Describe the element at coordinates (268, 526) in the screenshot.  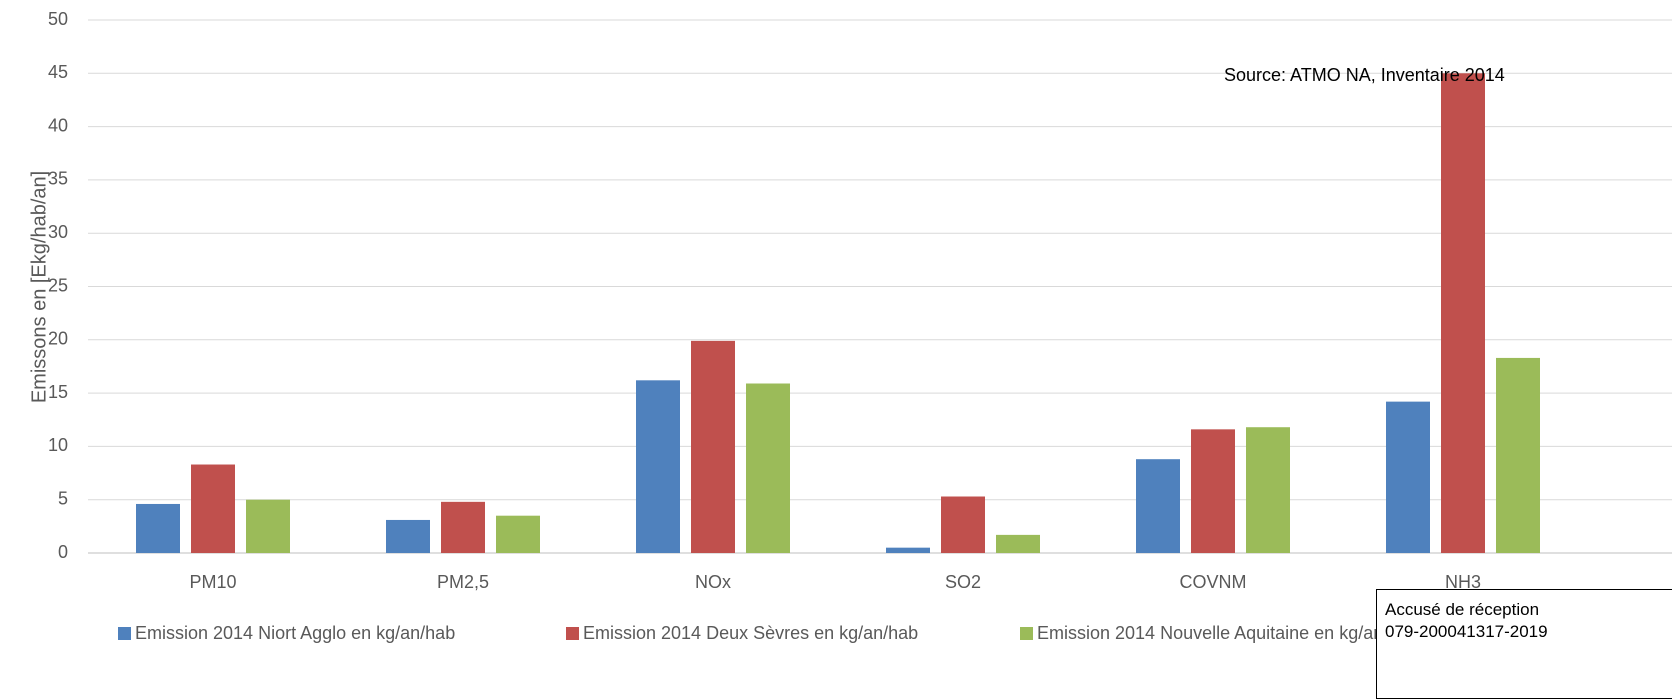
I see `bar-pm10-series3` at that location.